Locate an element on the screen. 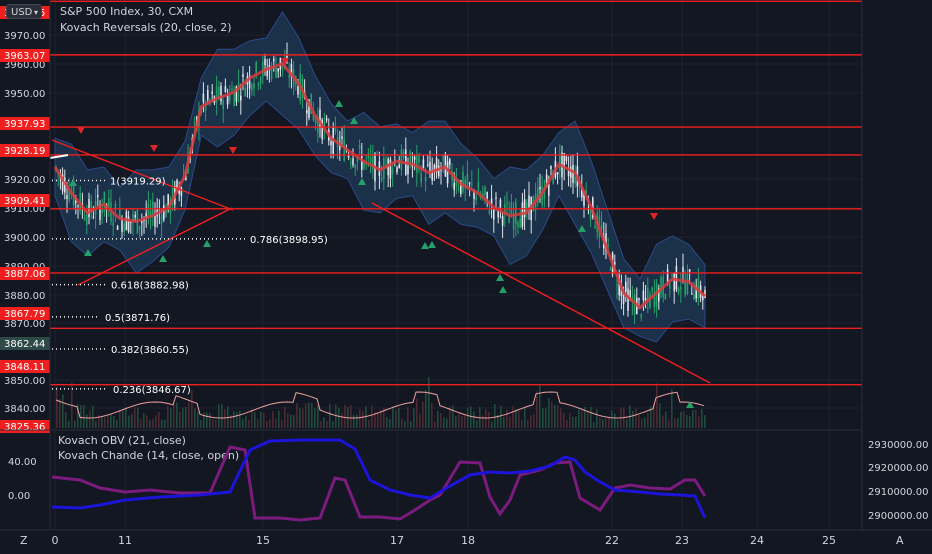  obv-title: Kovach OBV (21, close) is located at coordinates (122, 440).